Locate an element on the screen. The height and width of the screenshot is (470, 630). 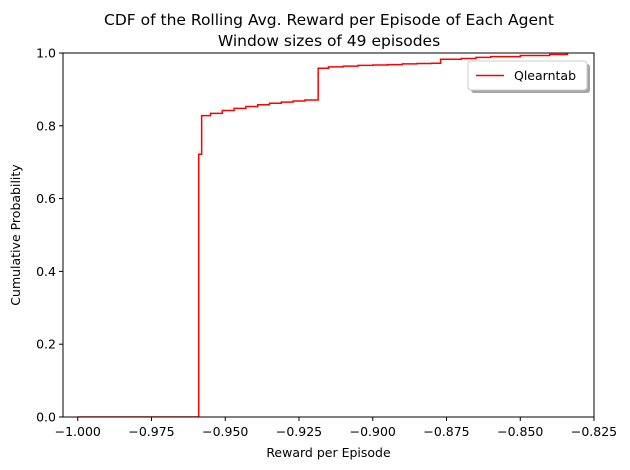
y-tick-label: 0.6 is located at coordinates (46, 198).